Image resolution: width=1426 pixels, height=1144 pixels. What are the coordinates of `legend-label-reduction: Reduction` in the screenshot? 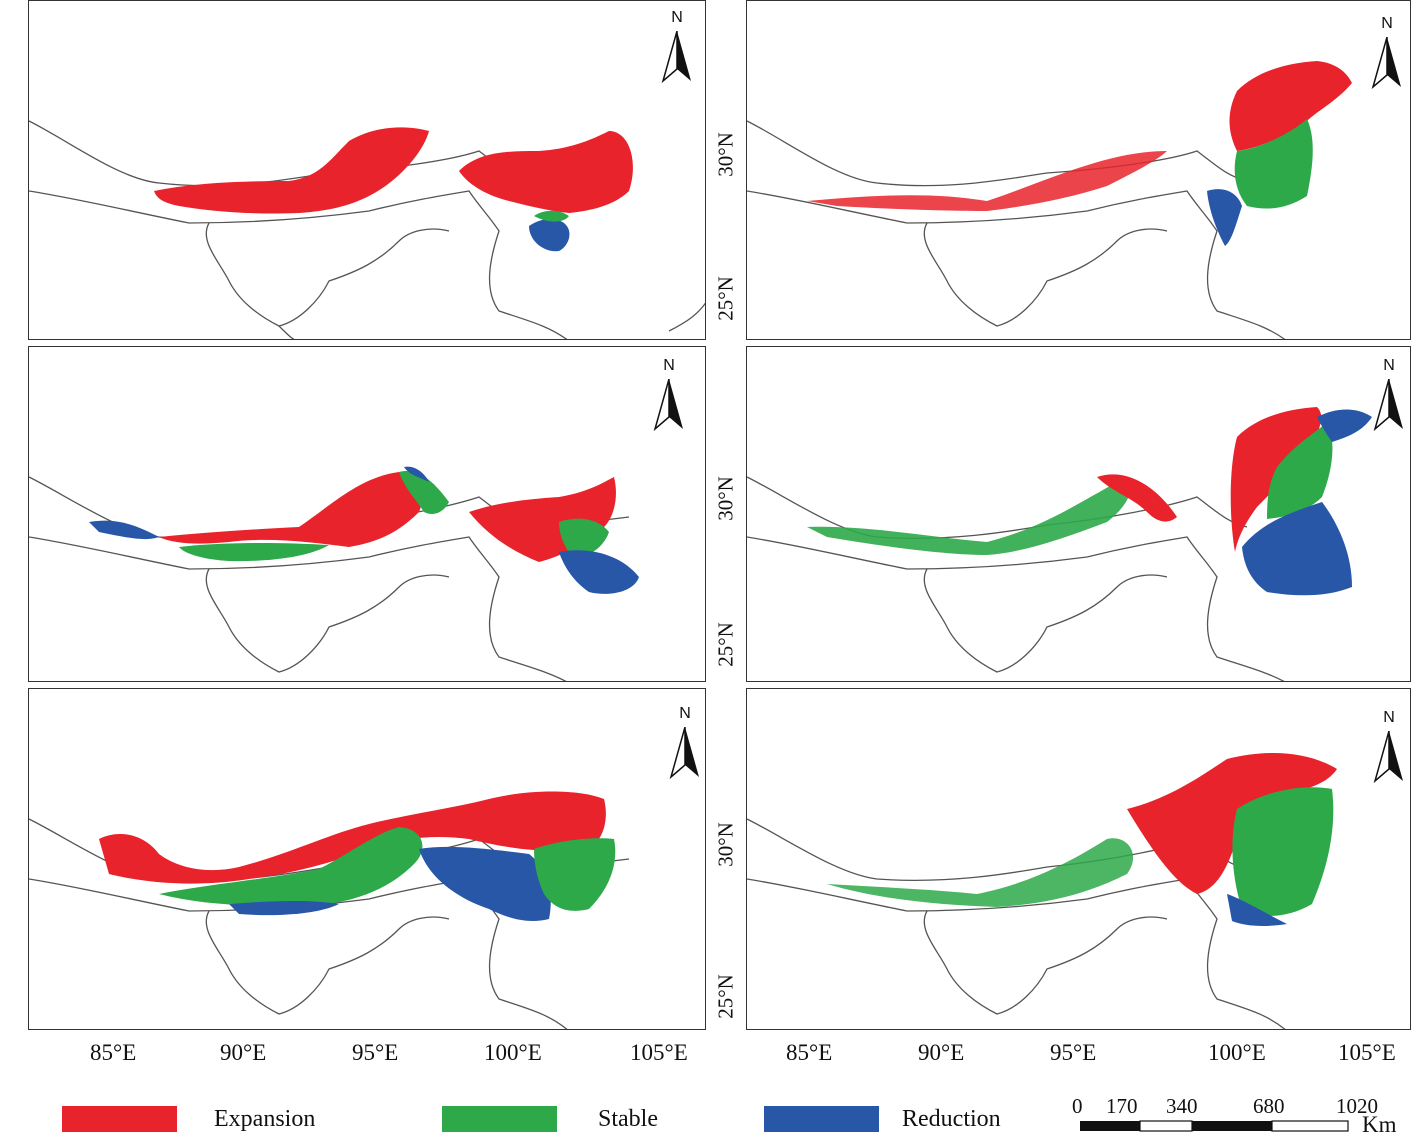 It's located at (951, 1119).